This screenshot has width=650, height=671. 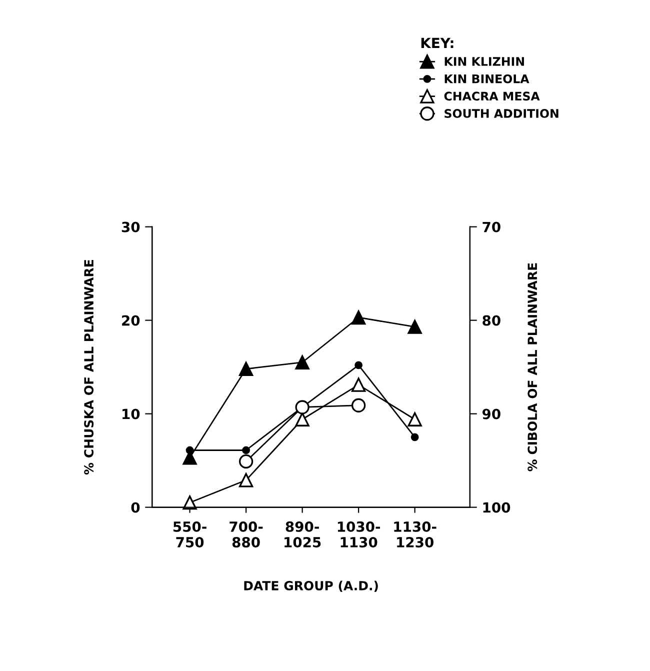 What do you see at coordinates (89, 367) in the screenshot?
I see `y-axis-title: % CHUSKA OF ALL PLAINWARE` at bounding box center [89, 367].